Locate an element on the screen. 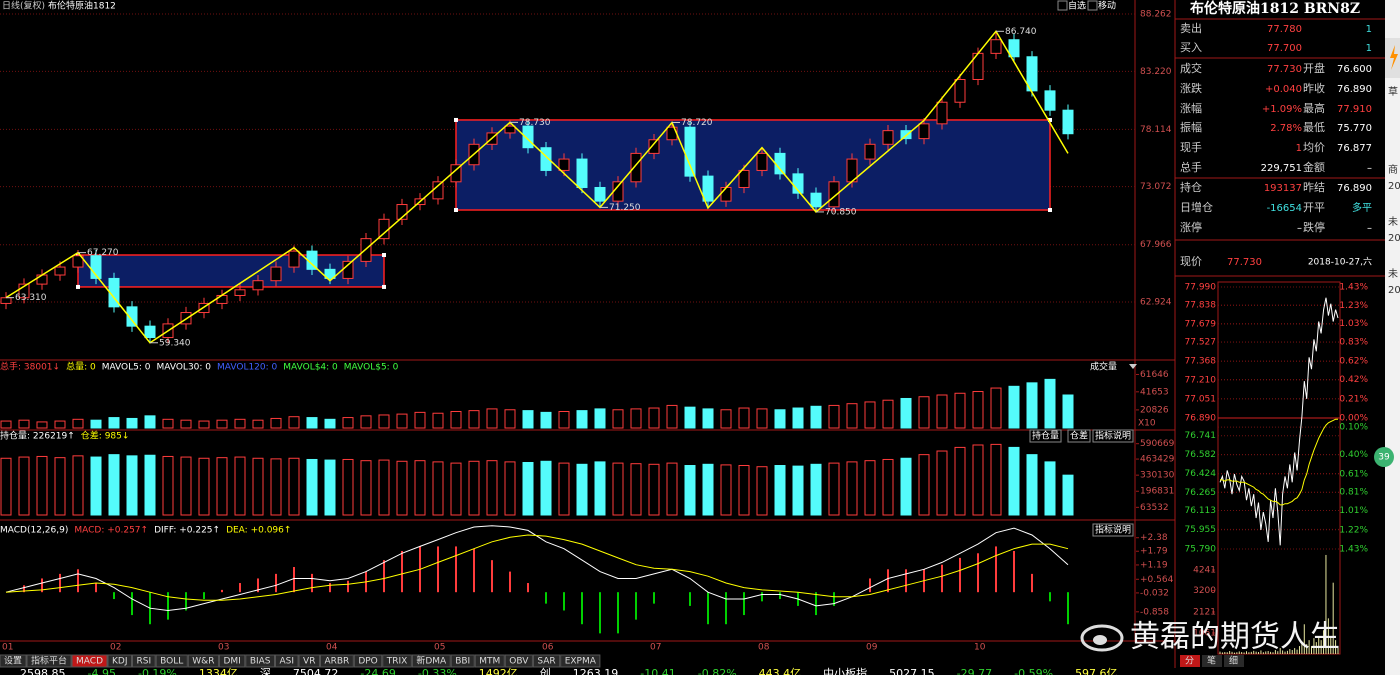  quote-label: 昨结 is located at coordinates (1314, 187).